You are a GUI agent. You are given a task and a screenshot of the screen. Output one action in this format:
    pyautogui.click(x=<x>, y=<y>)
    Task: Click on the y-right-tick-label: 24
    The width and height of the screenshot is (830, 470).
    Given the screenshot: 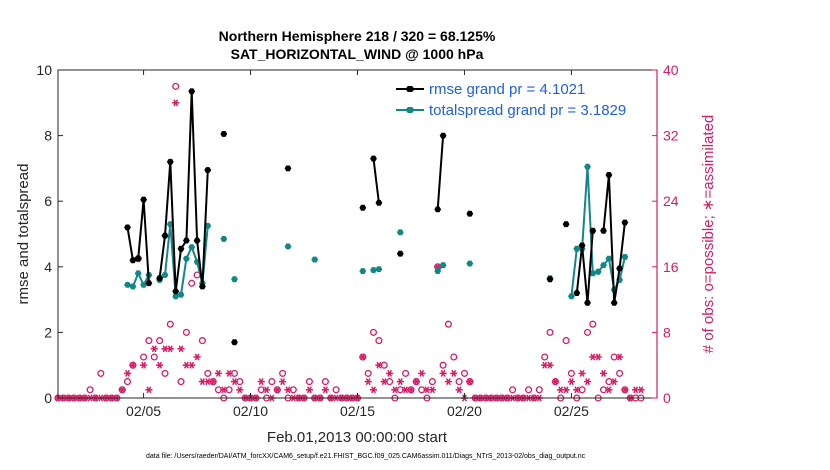 What is the action you would take?
    pyautogui.click(x=671, y=201)
    